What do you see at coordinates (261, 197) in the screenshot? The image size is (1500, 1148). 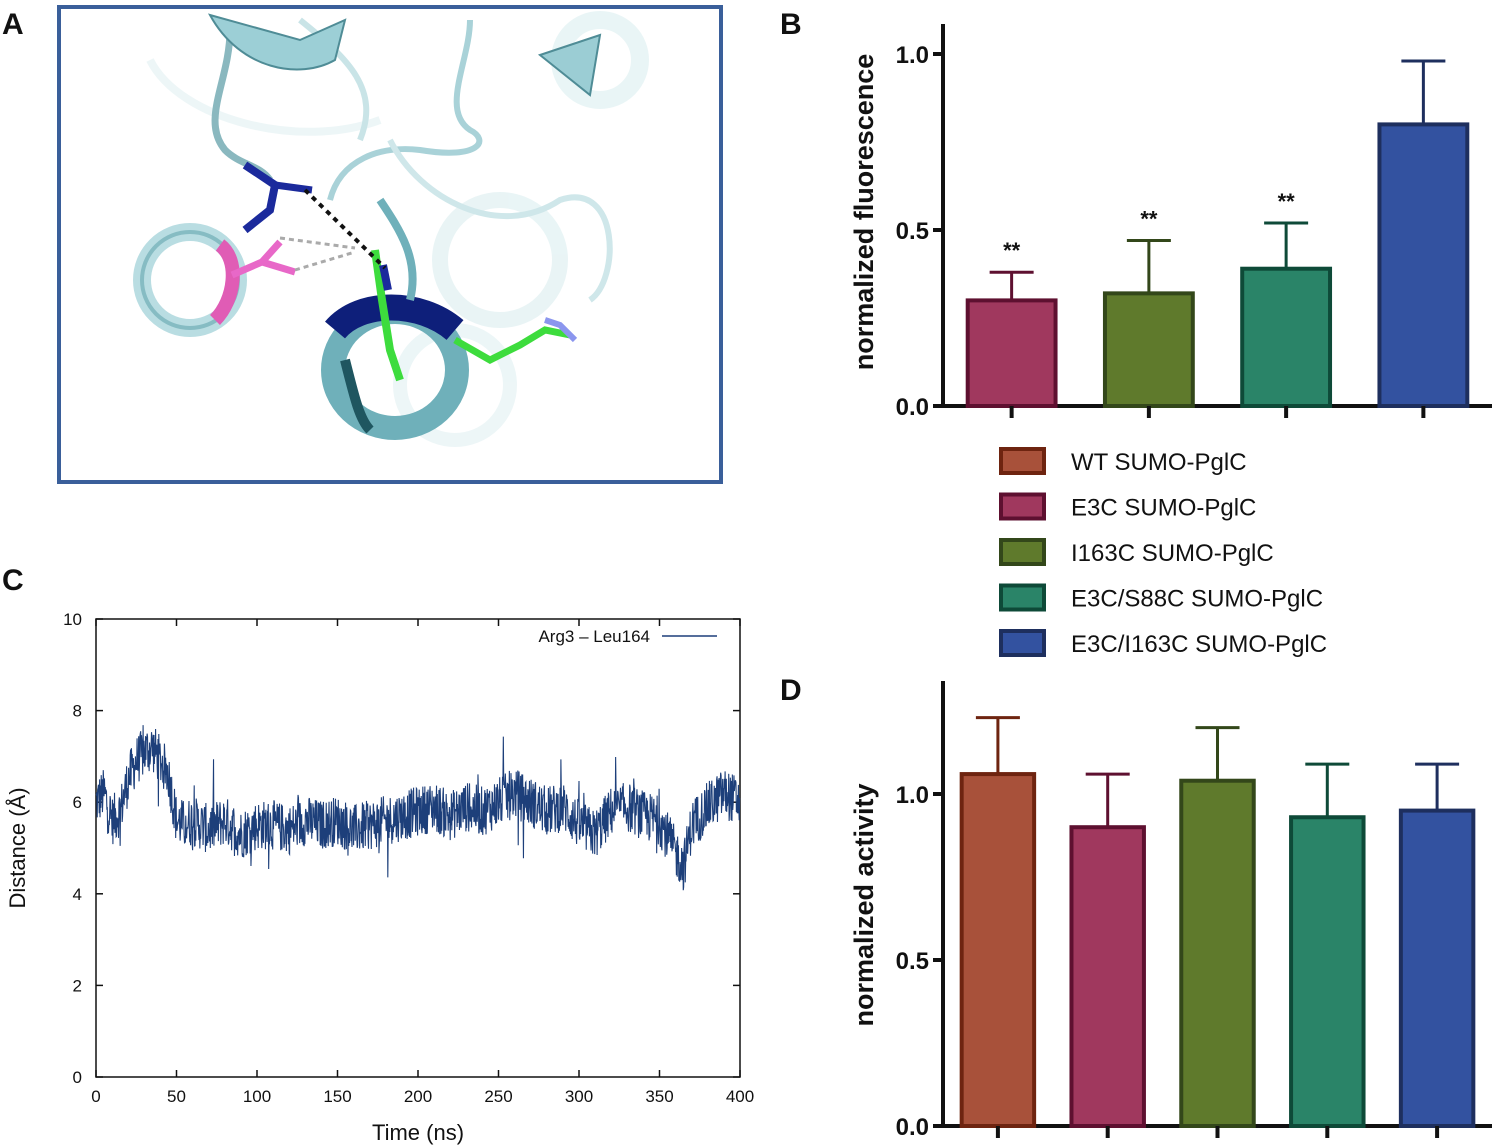 I see `blue-residue` at bounding box center [261, 197].